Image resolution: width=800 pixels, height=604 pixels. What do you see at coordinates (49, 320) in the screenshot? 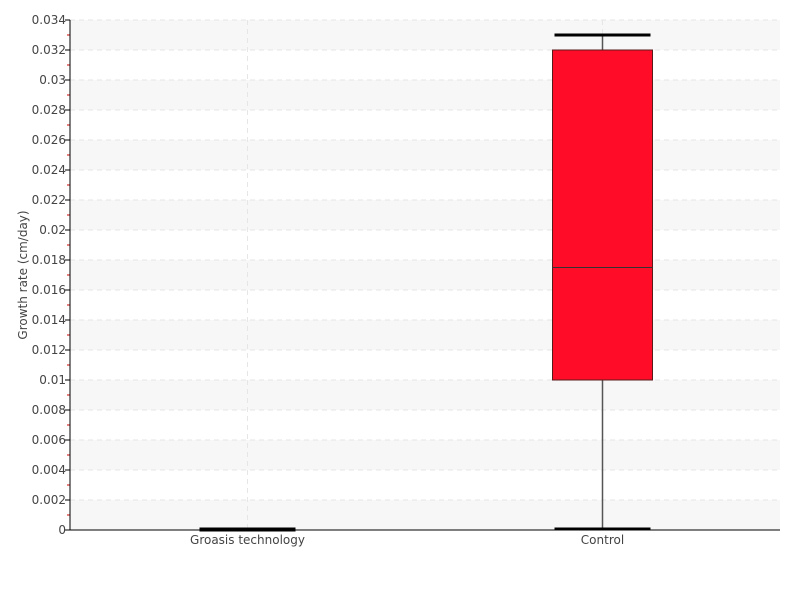
I see `y-tick-label: 0.014` at bounding box center [49, 320].